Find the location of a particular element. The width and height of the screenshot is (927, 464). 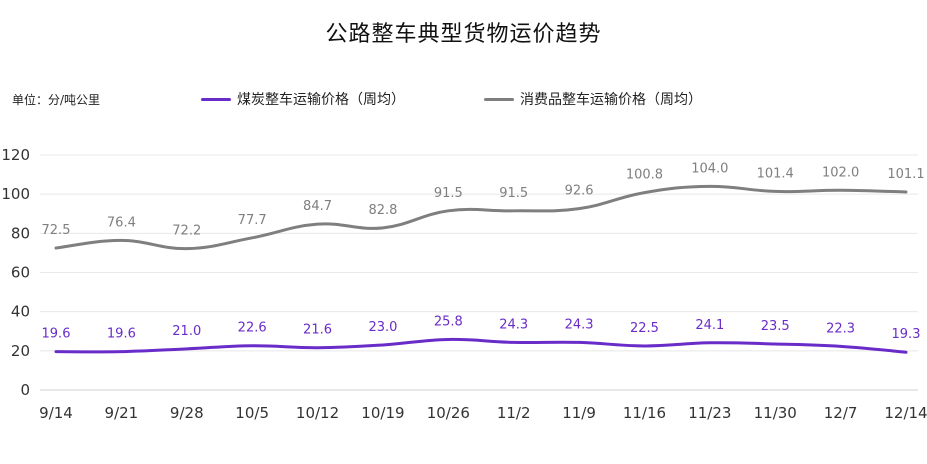

unit-label: 单位：分/吨公里 is located at coordinates (56, 100).